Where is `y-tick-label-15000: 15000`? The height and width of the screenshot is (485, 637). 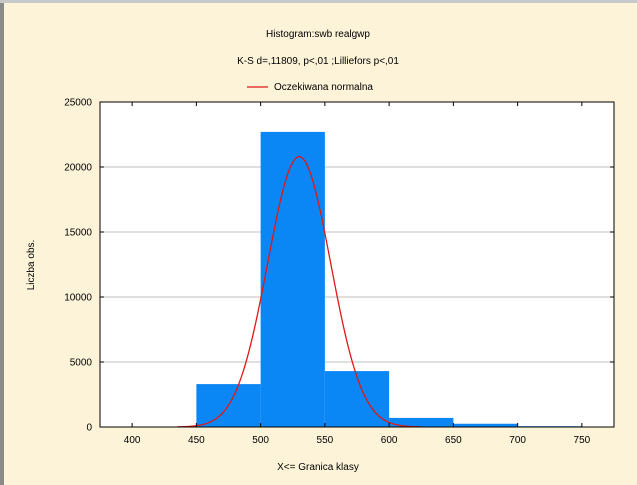
y-tick-label-15000: 15000 is located at coordinates (78, 233).